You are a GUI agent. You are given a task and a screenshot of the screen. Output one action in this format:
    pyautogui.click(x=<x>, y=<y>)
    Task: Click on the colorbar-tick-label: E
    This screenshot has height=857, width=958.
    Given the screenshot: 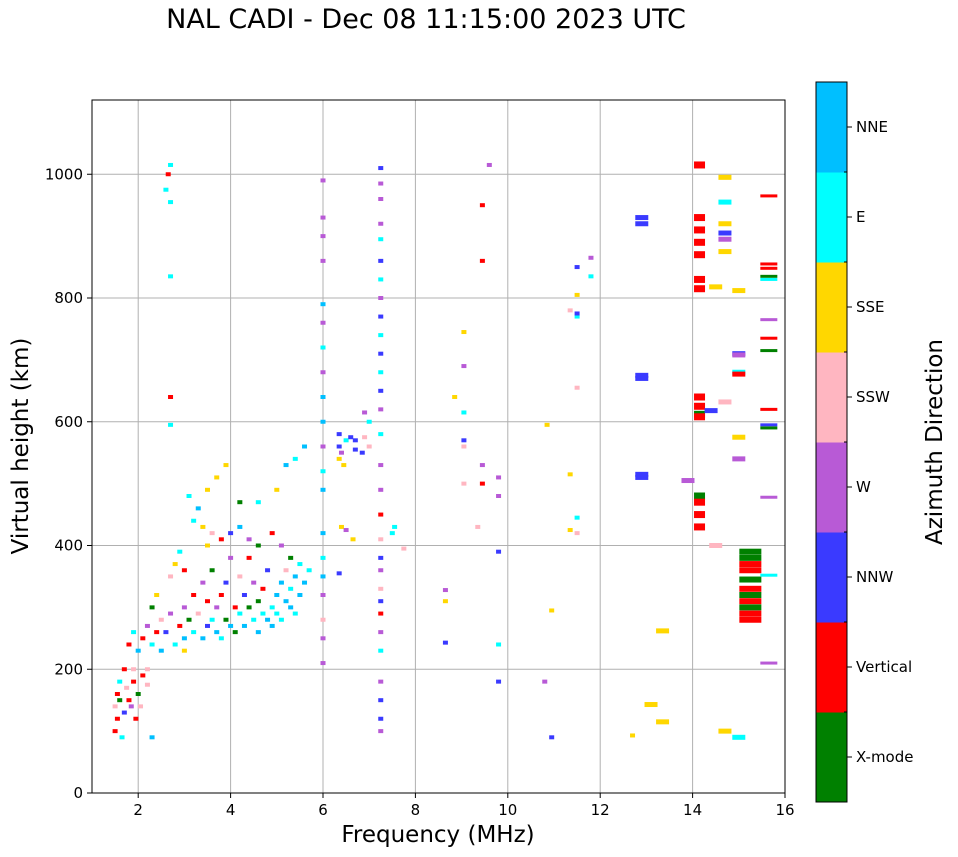 What is the action you would take?
    pyautogui.click(x=860, y=217)
    